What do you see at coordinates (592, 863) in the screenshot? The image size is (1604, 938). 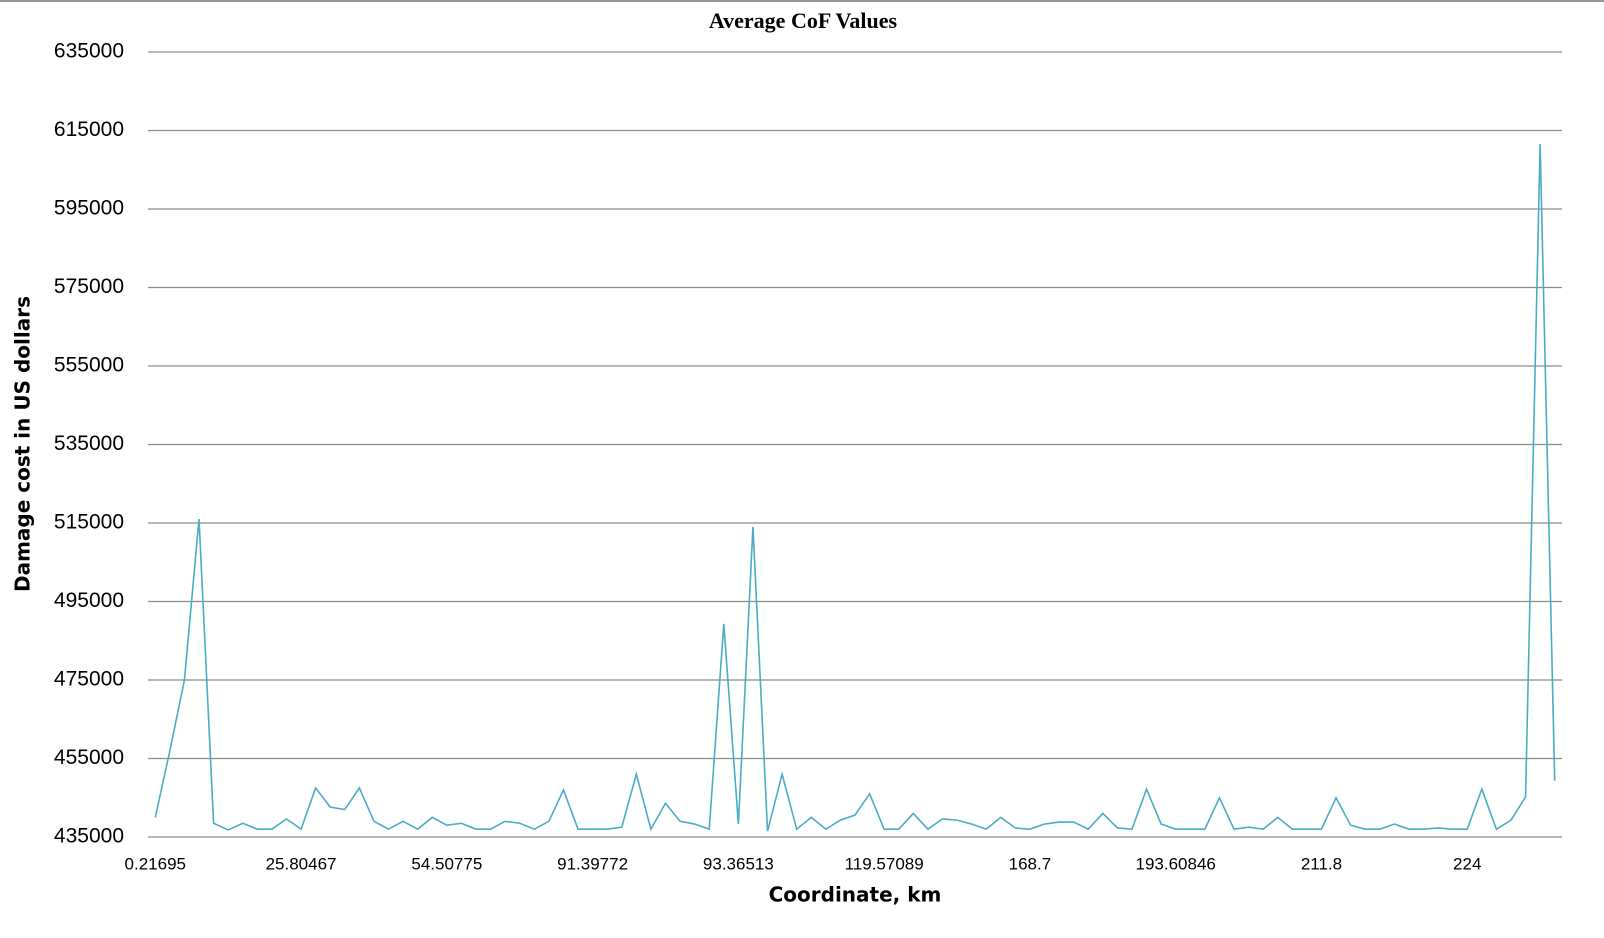 I see `x-tick-label: 91.39772` at bounding box center [592, 863].